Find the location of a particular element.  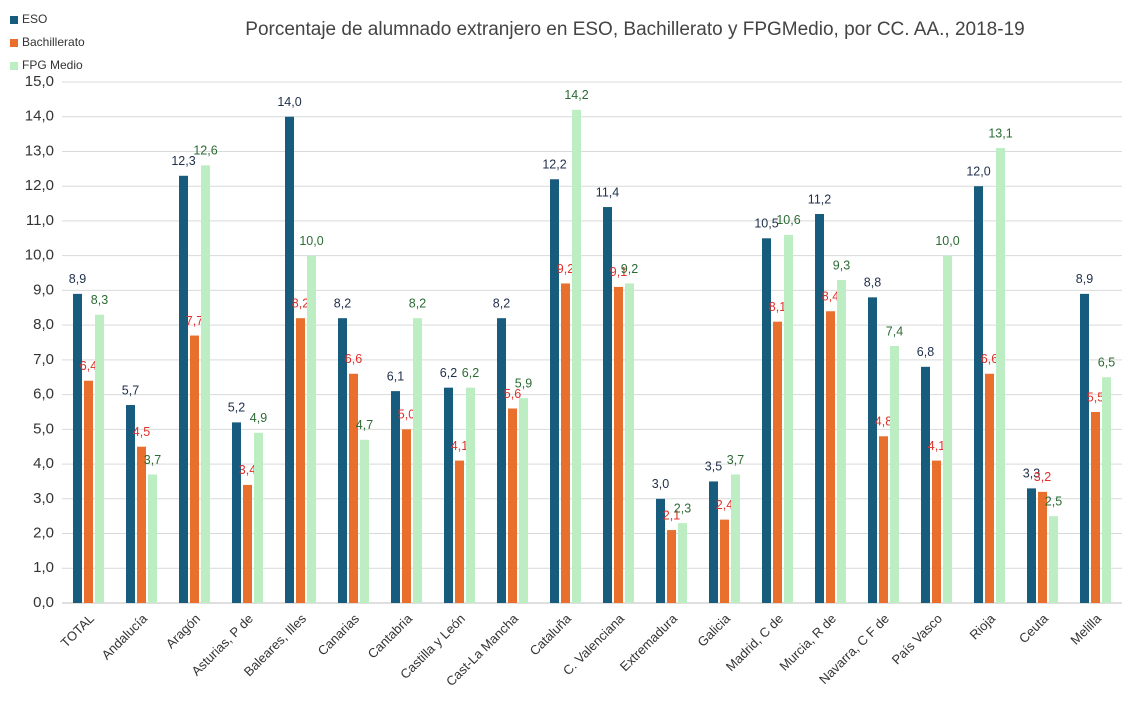

value-label: 10,5 is located at coordinates (766, 224).